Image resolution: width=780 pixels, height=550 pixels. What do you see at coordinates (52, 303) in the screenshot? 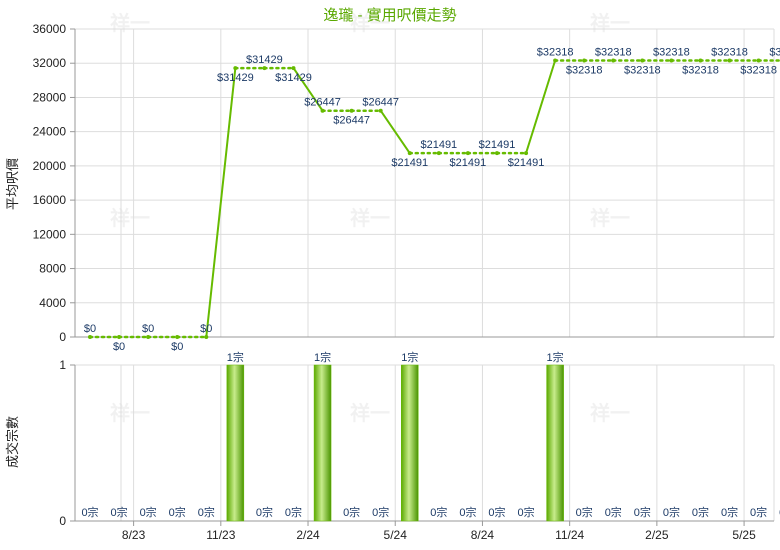
I see `line-y-tick-label: 4000` at bounding box center [52, 303].